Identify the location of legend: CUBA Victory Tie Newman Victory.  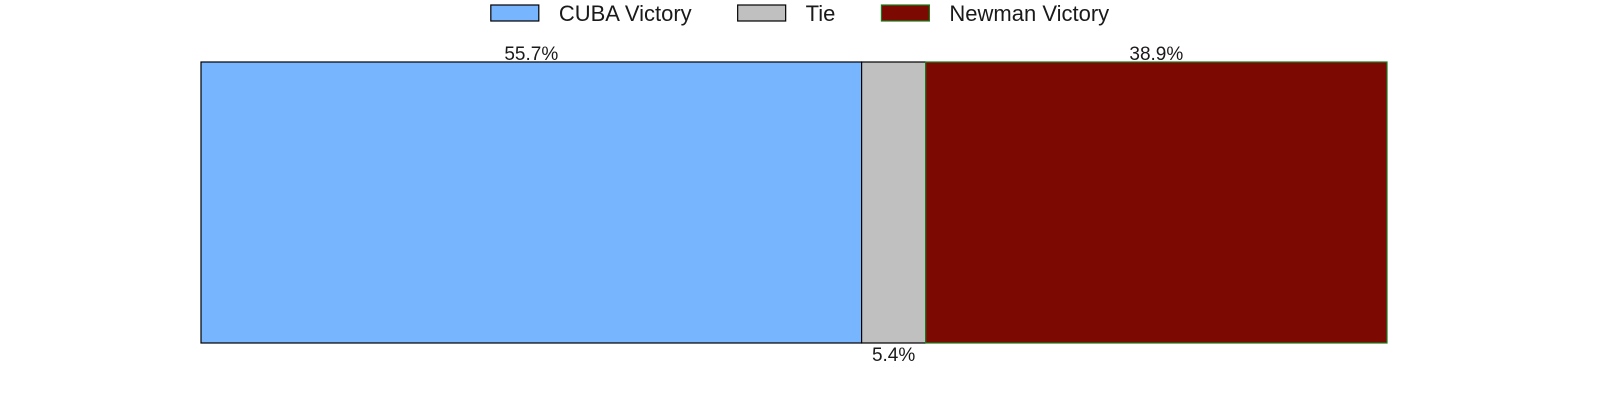
(799, 13).